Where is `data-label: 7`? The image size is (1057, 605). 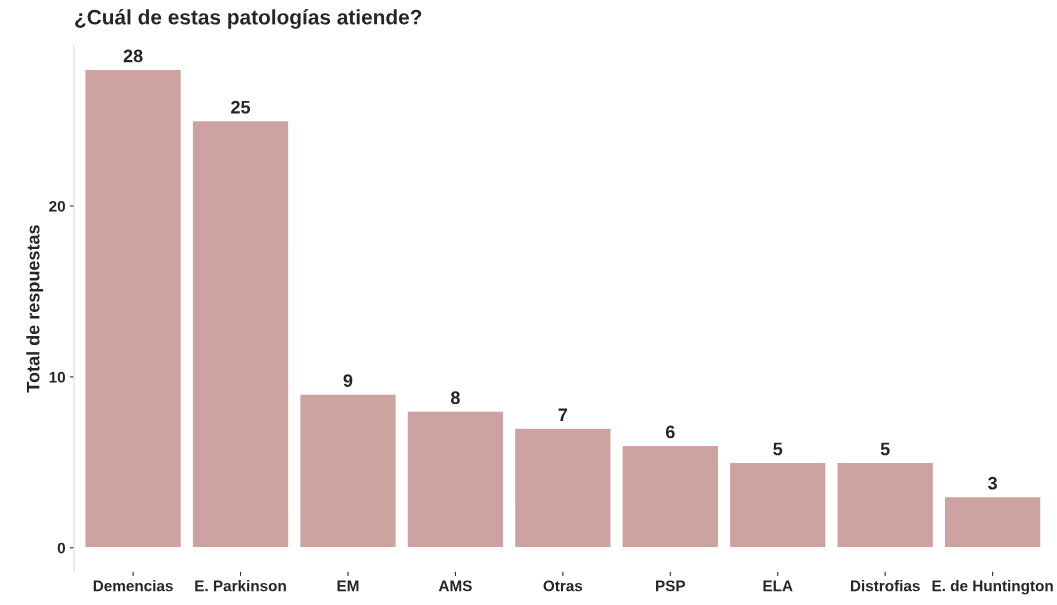 data-label: 7 is located at coordinates (563, 415).